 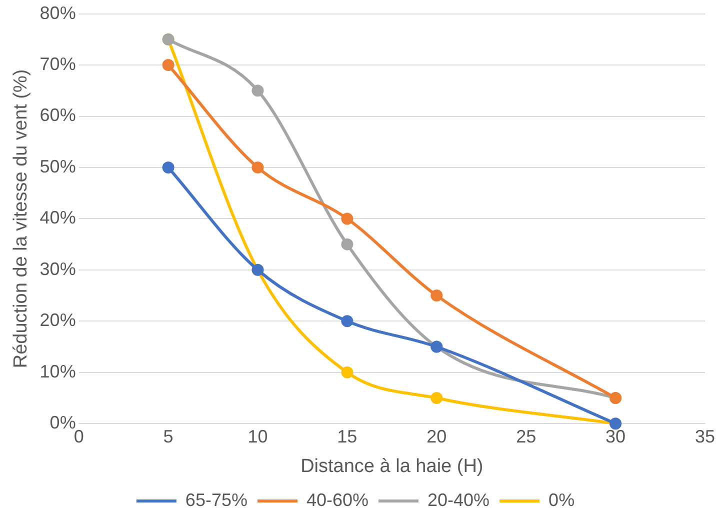 What do you see at coordinates (58, 371) in the screenshot?
I see `y-tick-label: 10%` at bounding box center [58, 371].